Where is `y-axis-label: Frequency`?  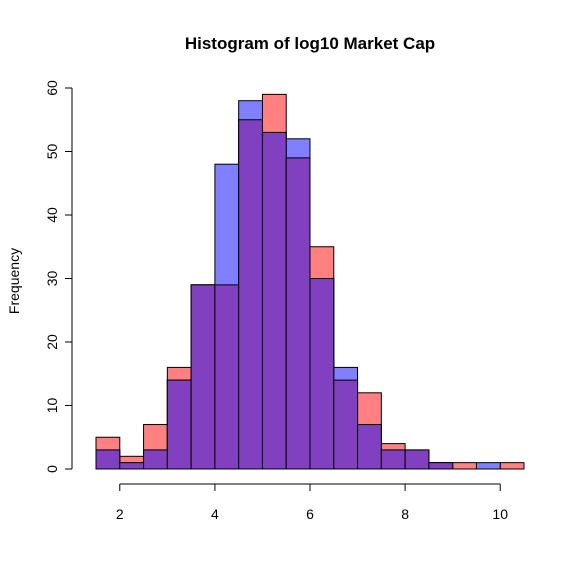 y-axis-label: Frequency is located at coordinates (14, 281).